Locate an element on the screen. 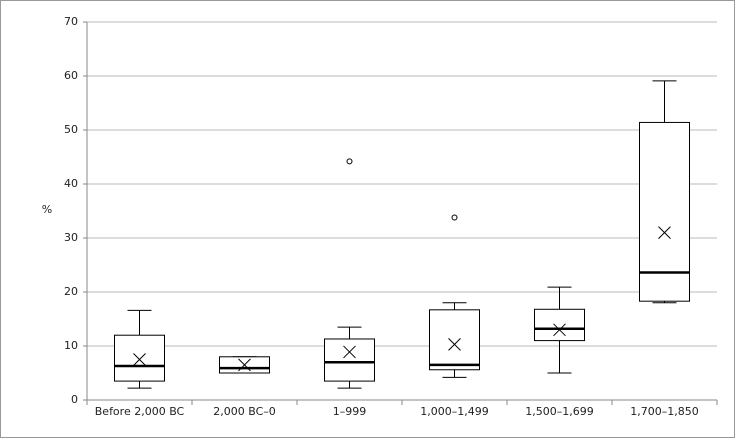 The width and height of the screenshot is (735, 438). y-tick-label: 20 is located at coordinates (71, 291).